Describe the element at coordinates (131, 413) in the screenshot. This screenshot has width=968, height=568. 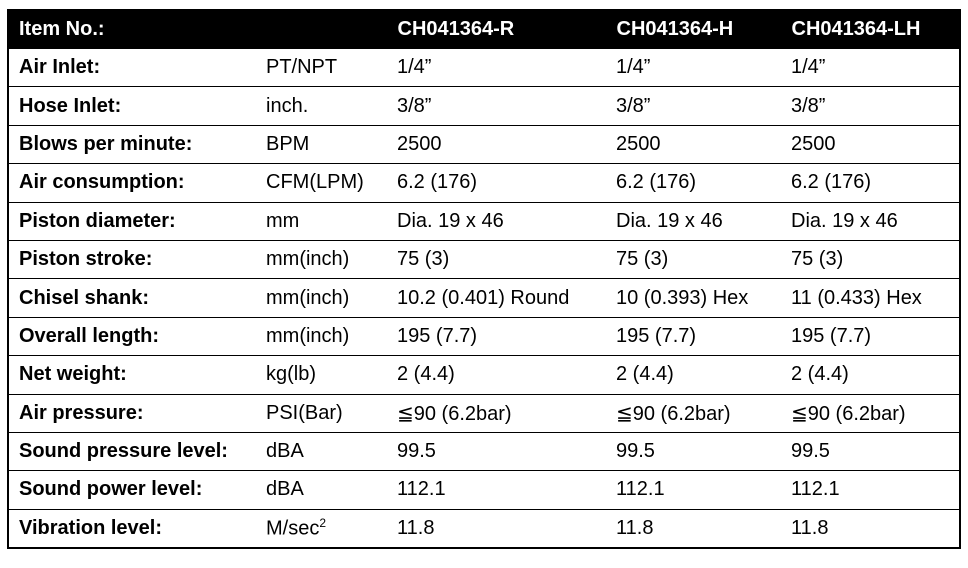
I see `row-label: Air pressure:` at that location.